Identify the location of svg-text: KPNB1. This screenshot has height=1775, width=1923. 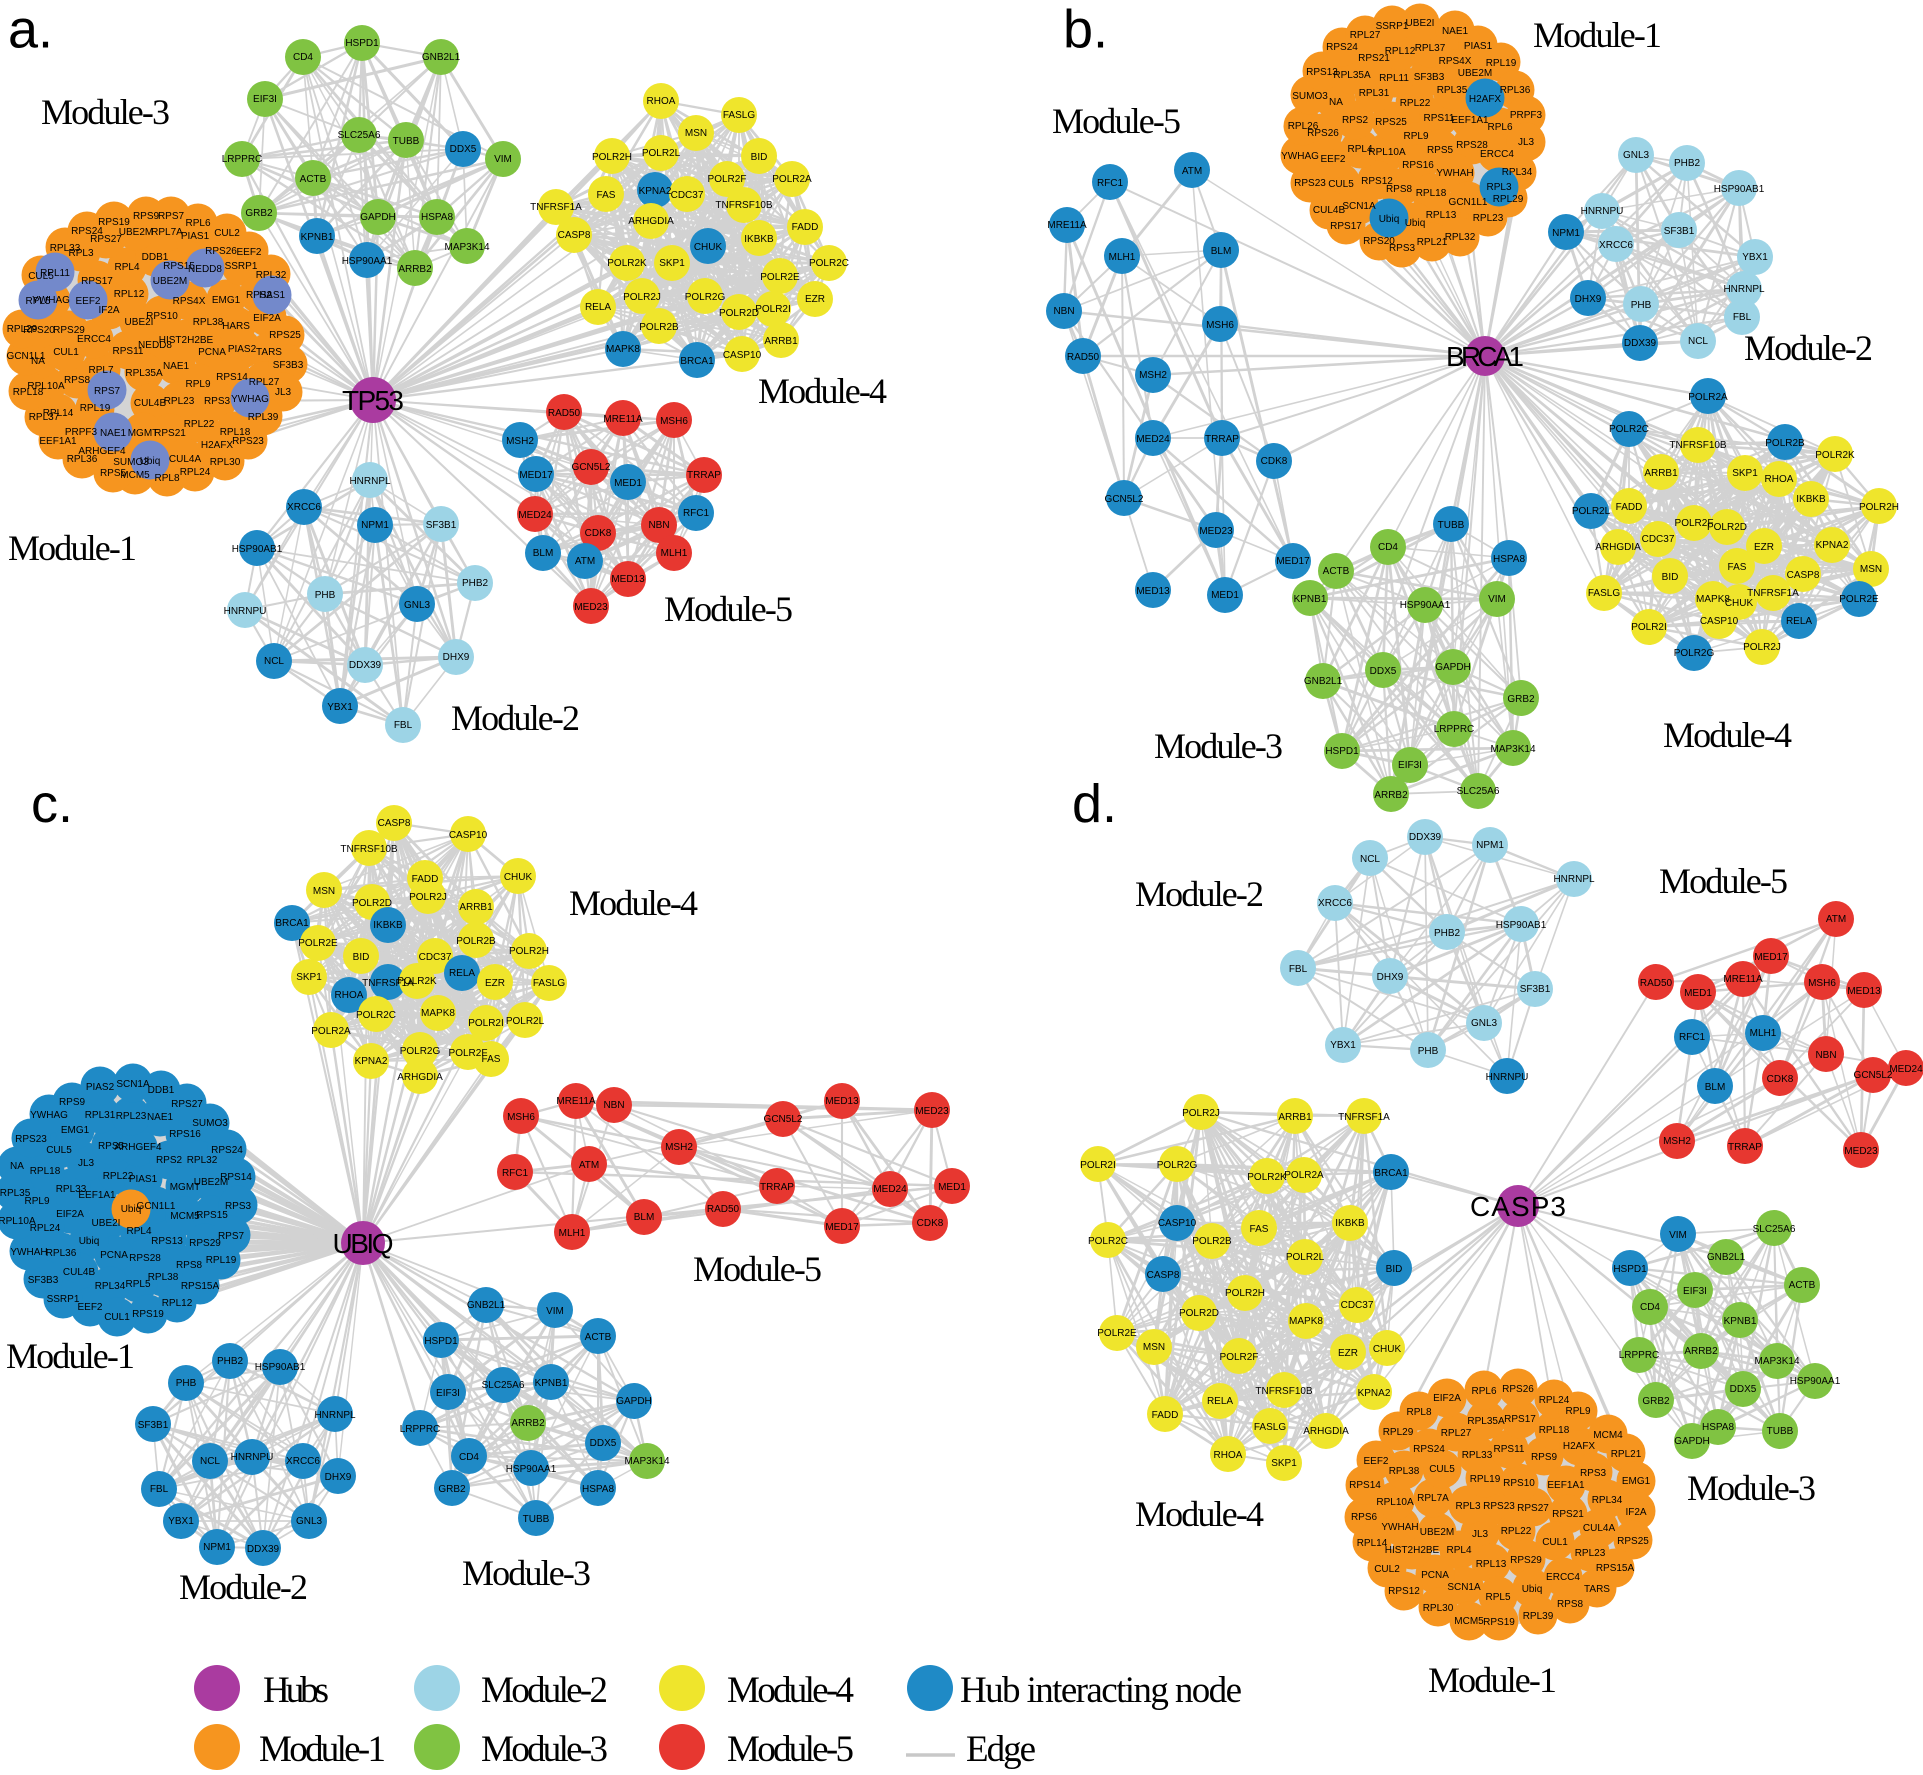
(317, 237).